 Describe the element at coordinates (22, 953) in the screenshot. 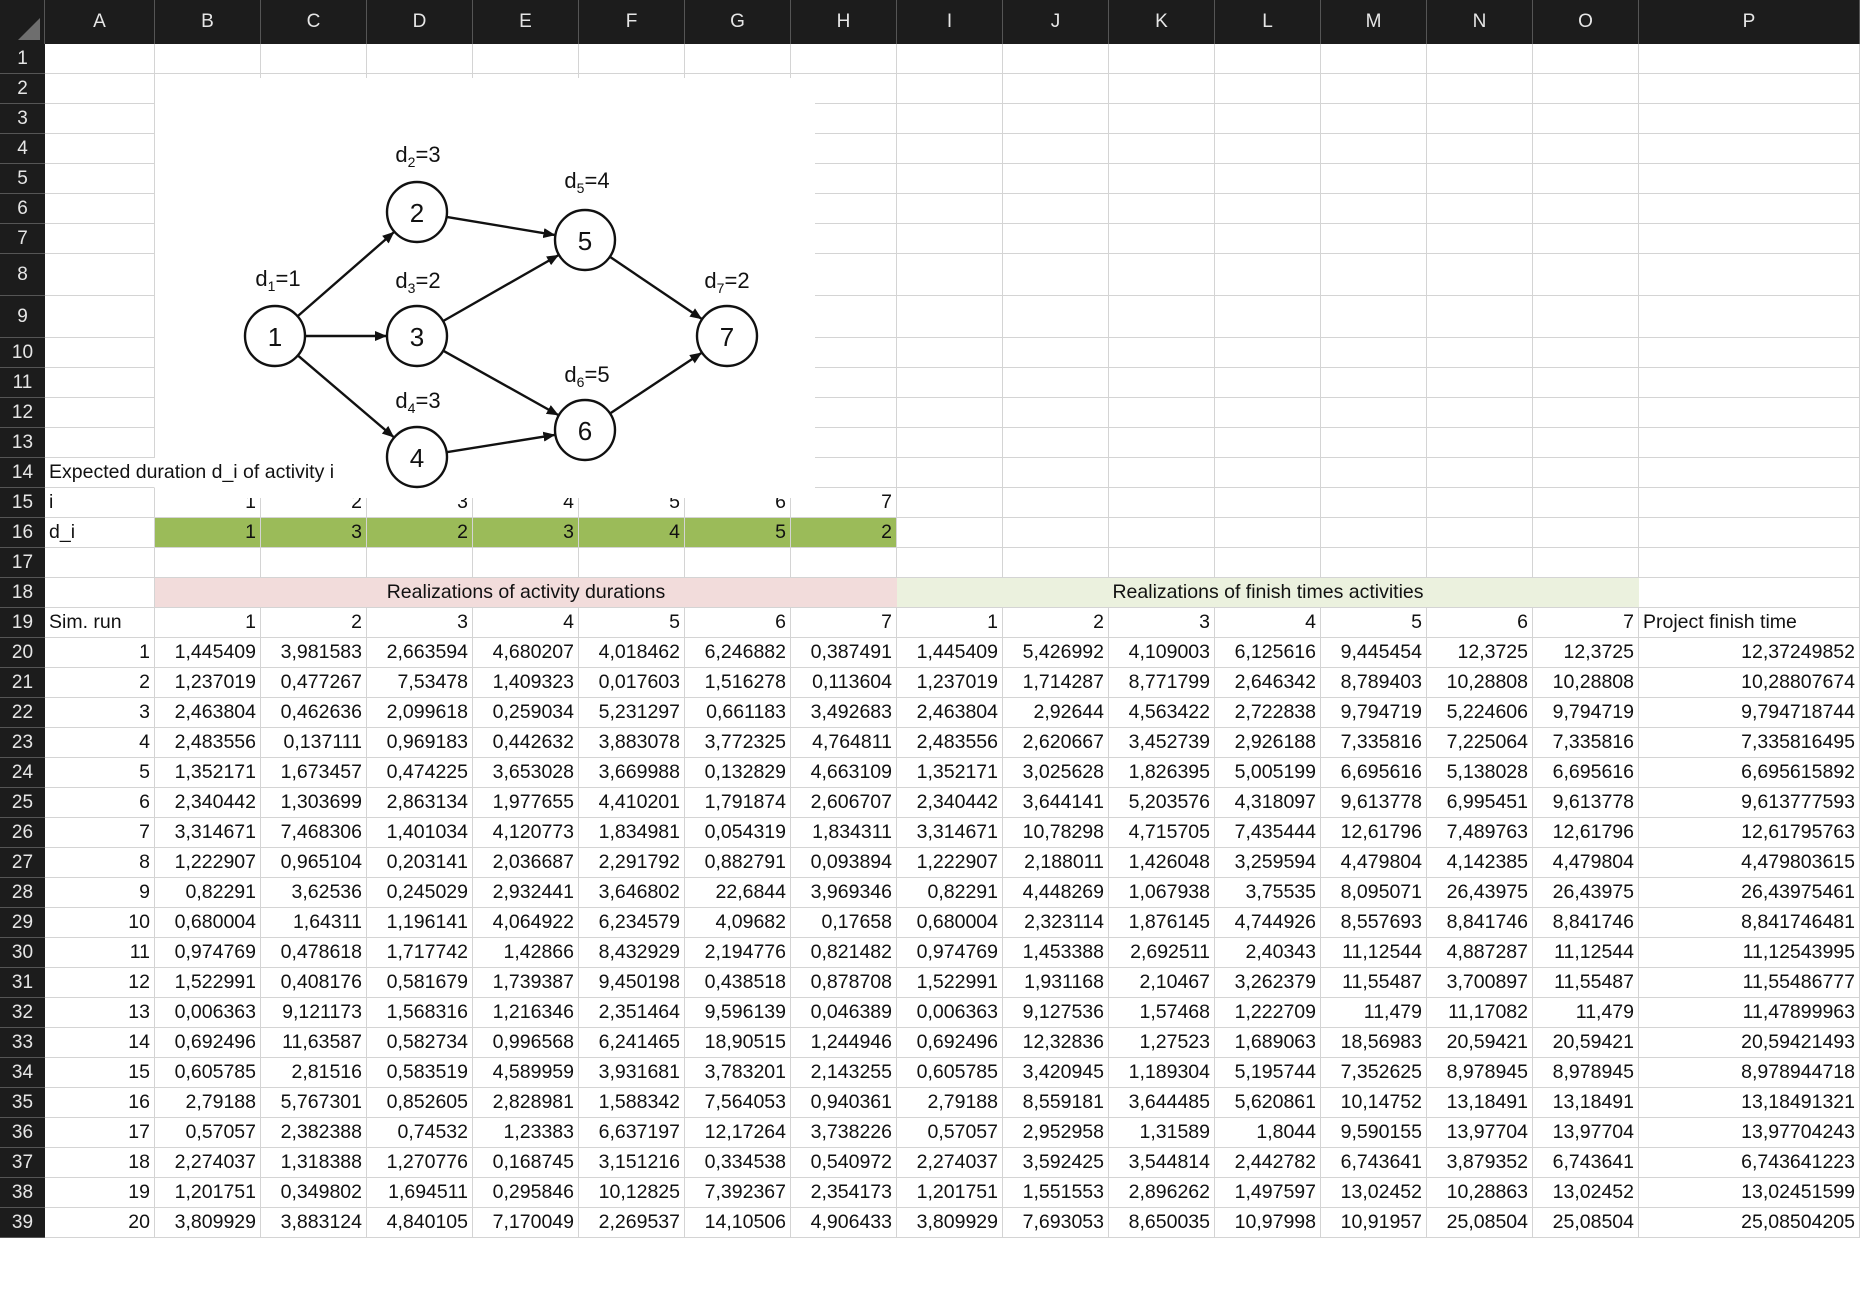

I see `row-header-30: 30` at that location.